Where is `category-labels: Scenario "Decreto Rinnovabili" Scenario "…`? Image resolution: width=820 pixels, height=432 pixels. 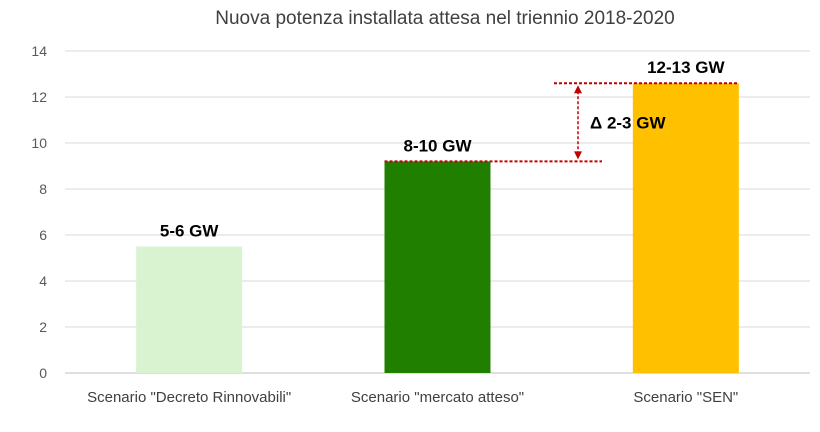
category-labels: Scenario "Decreto Rinnovabili" Scenario "… is located at coordinates (412, 397).